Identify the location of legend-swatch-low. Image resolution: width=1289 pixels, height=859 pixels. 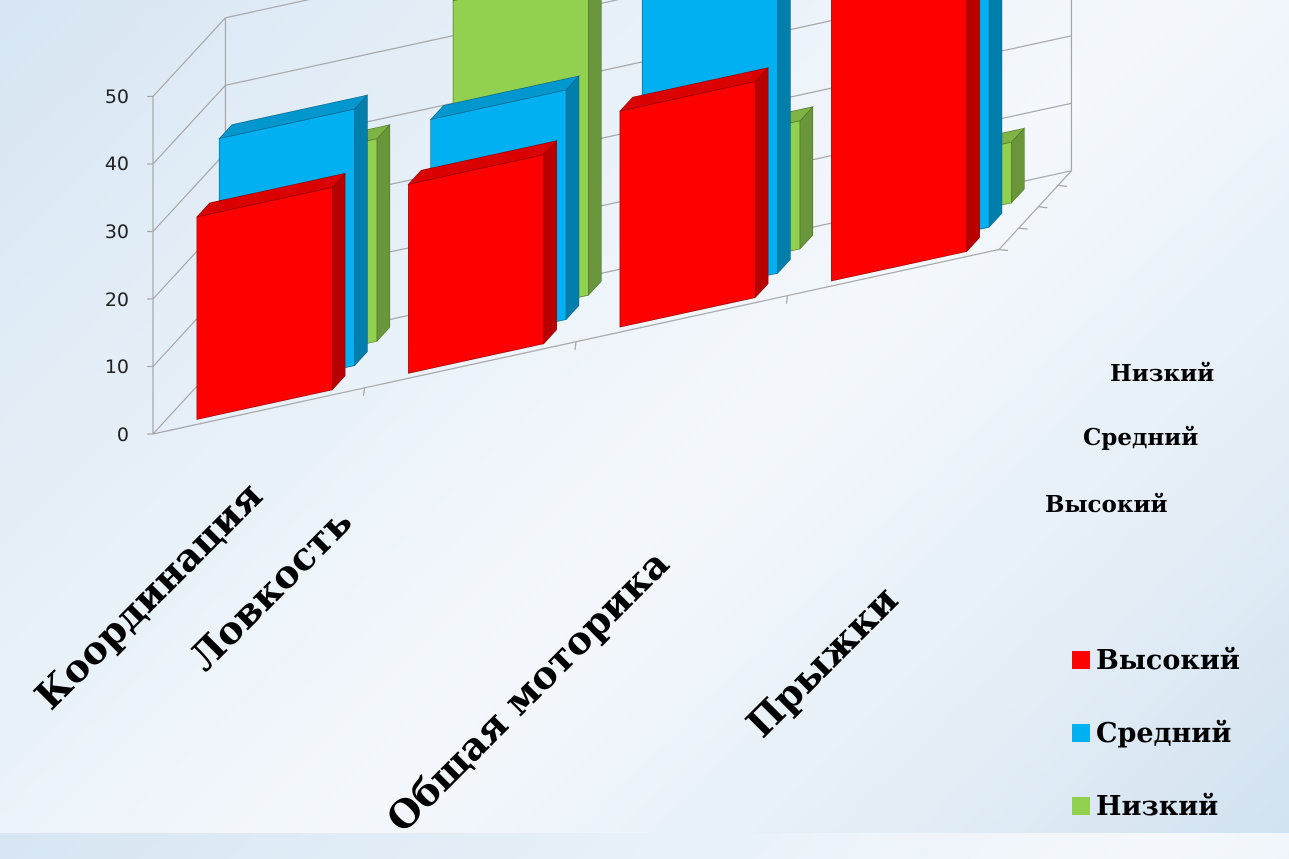
(1081, 806).